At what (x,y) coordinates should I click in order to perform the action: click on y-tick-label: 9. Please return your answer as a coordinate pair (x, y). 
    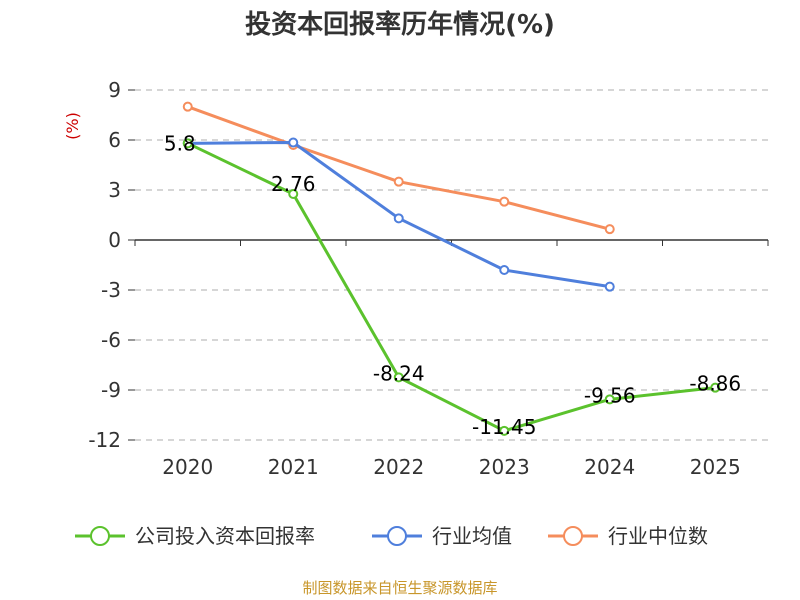
    Looking at the image, I should click on (114, 90).